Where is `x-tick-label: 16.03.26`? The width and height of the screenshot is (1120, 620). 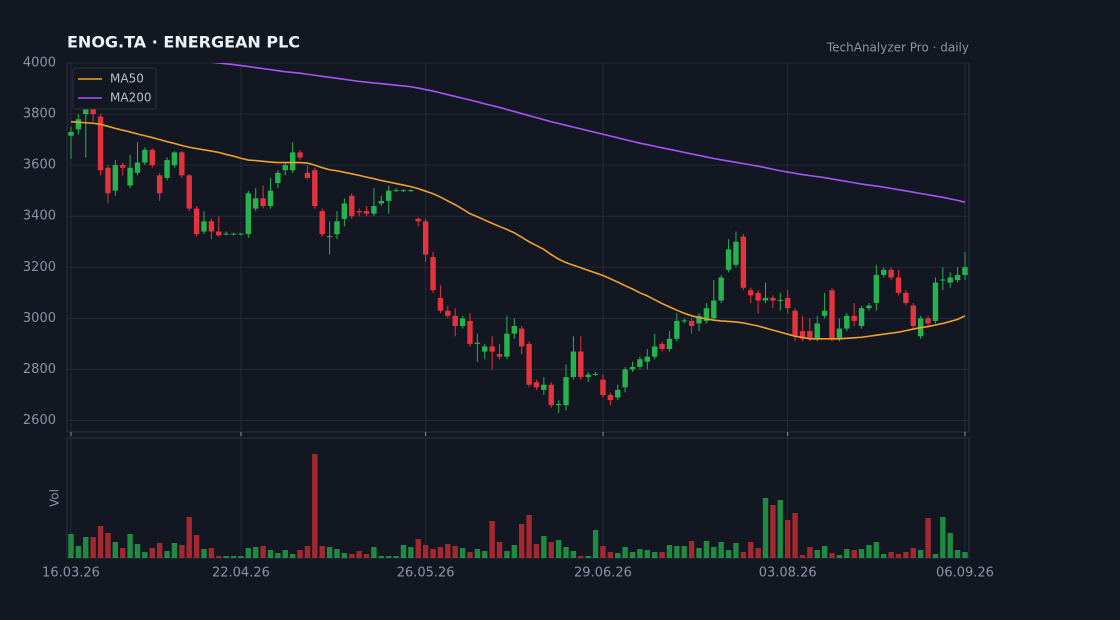
x-tick-label: 16.03.26 is located at coordinates (71, 573).